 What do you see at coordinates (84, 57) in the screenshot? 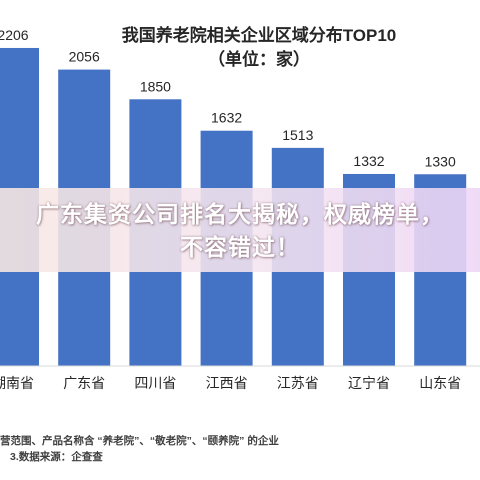
I see `bar-value-label: 2056` at bounding box center [84, 57].